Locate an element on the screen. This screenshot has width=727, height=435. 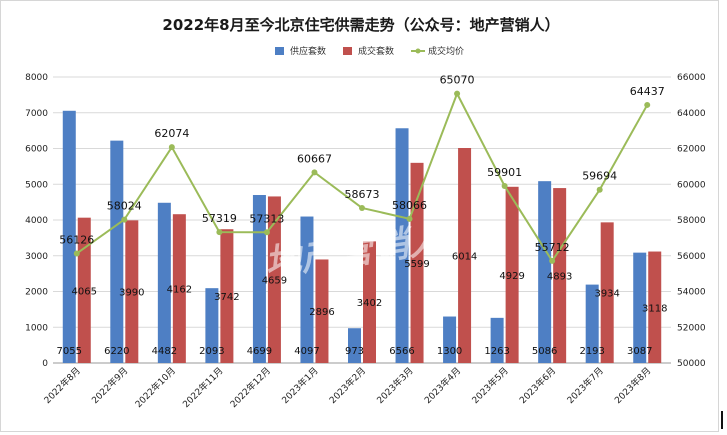
deal-data-label: 3990 is located at coordinates (131, 293).